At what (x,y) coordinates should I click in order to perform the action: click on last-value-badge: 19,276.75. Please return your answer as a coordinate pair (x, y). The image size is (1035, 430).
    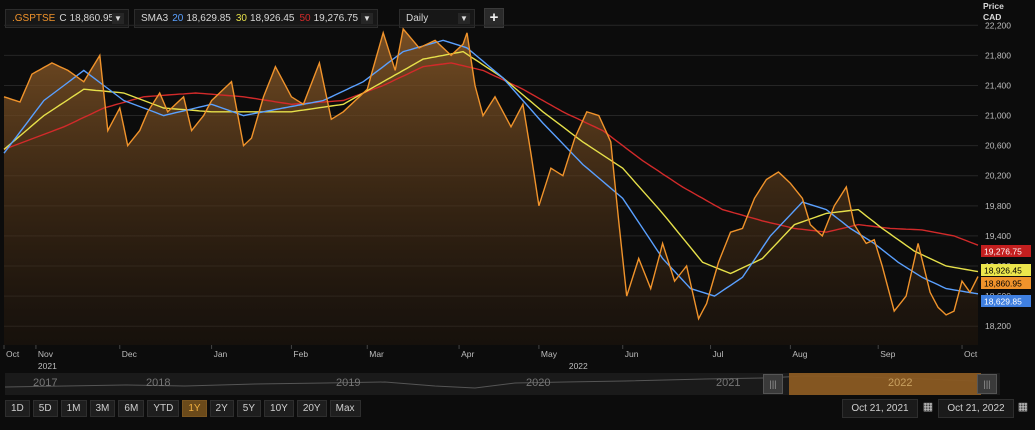
    Looking at the image, I should click on (1006, 251).